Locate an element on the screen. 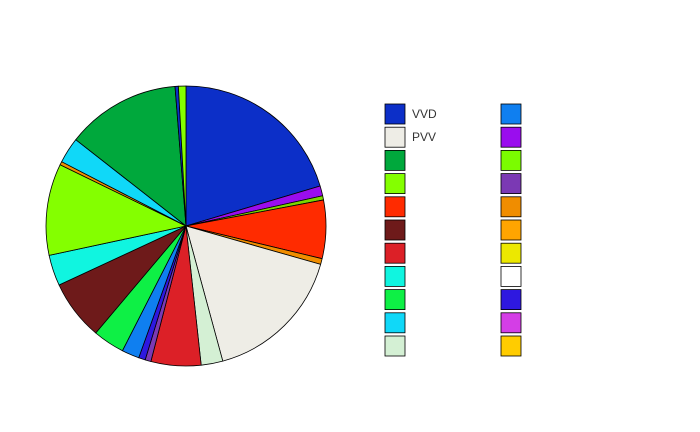 The image size is (700, 432). legend-label-0-0: VVD is located at coordinates (424, 114).